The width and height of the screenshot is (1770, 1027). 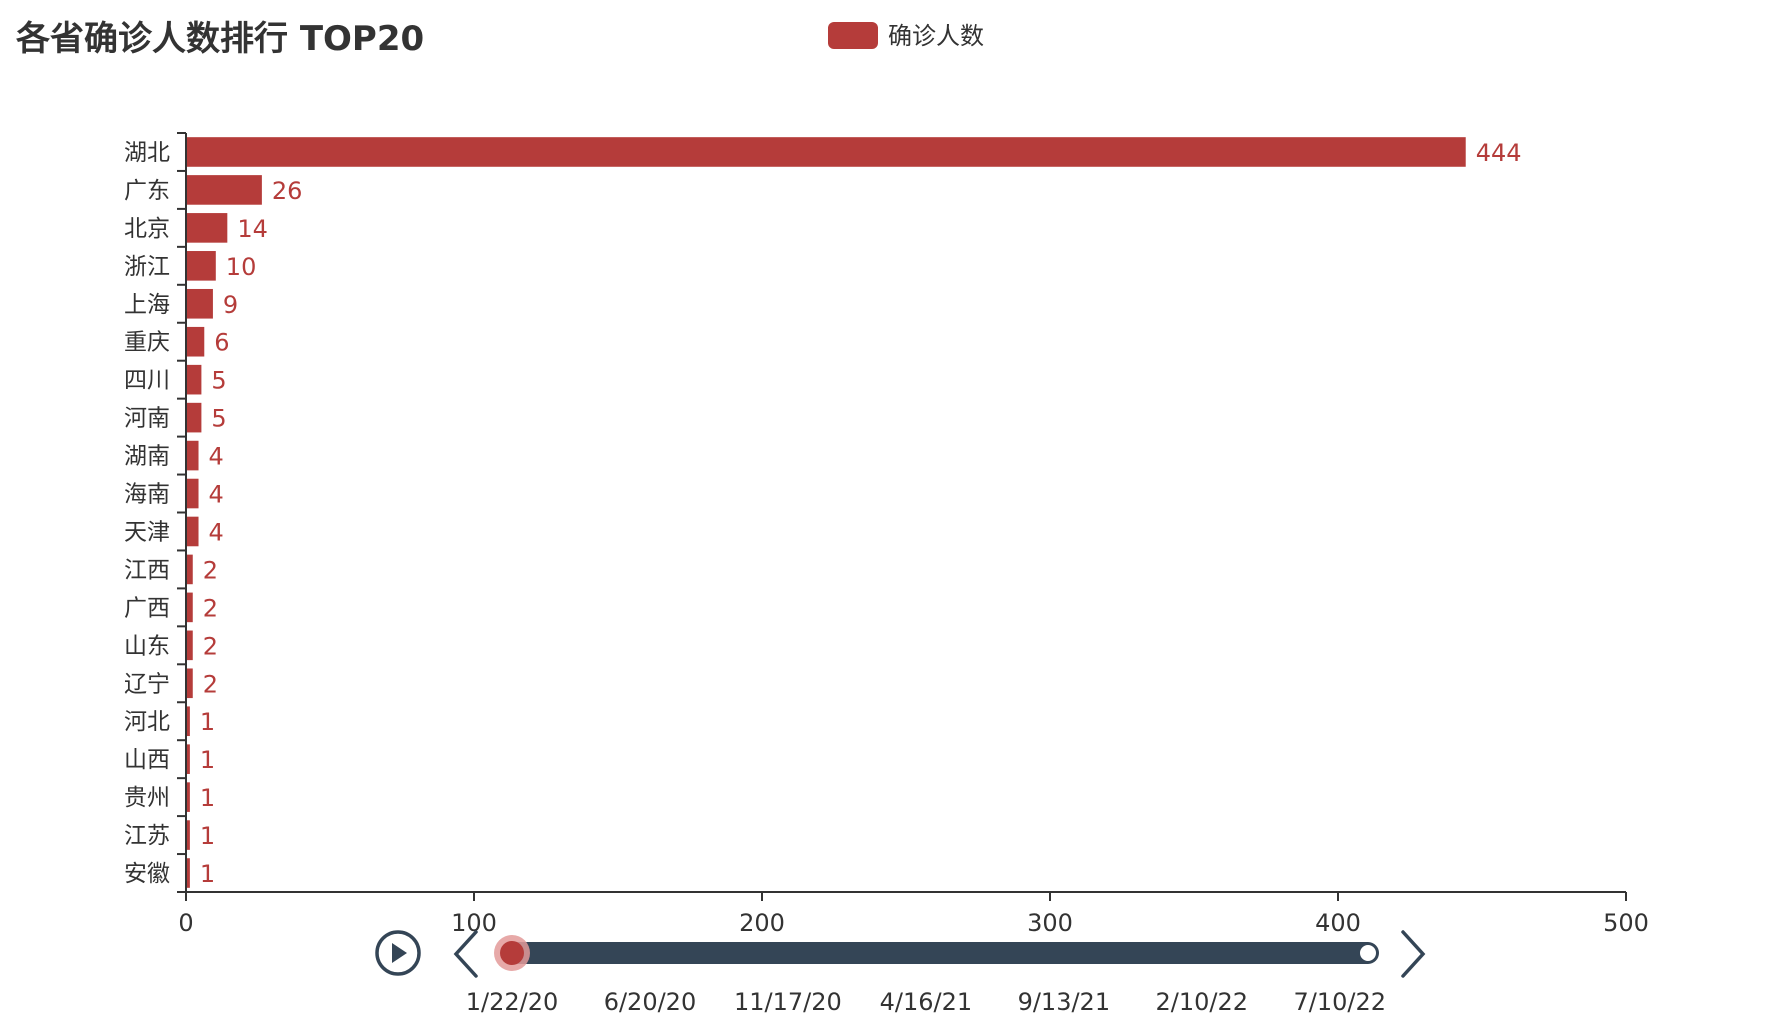 What do you see at coordinates (147, 419) in the screenshot?
I see `y-tick-label: 河南` at bounding box center [147, 419].